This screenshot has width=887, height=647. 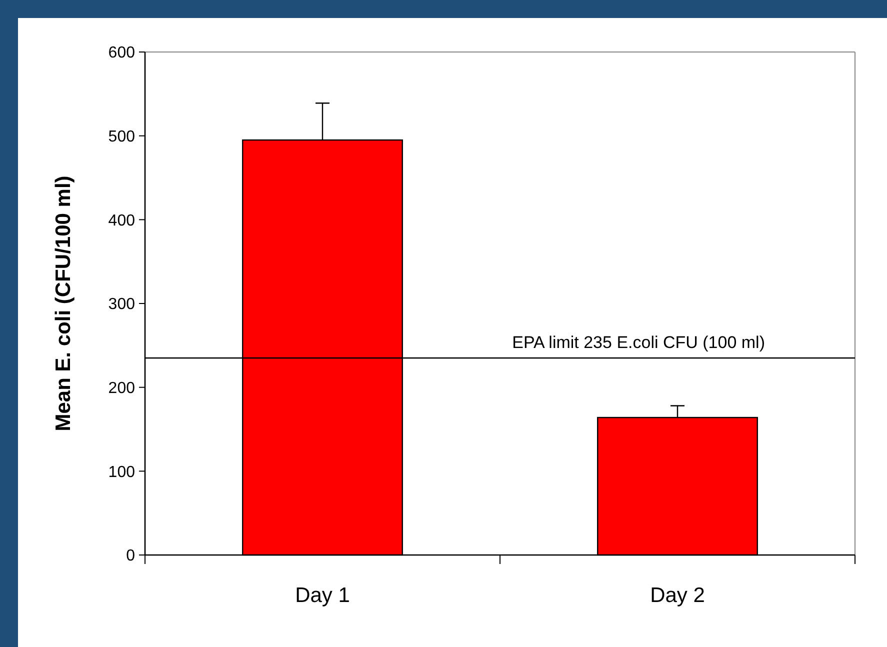 What do you see at coordinates (122, 137) in the screenshot?
I see `y-tick-label: 500` at bounding box center [122, 137].